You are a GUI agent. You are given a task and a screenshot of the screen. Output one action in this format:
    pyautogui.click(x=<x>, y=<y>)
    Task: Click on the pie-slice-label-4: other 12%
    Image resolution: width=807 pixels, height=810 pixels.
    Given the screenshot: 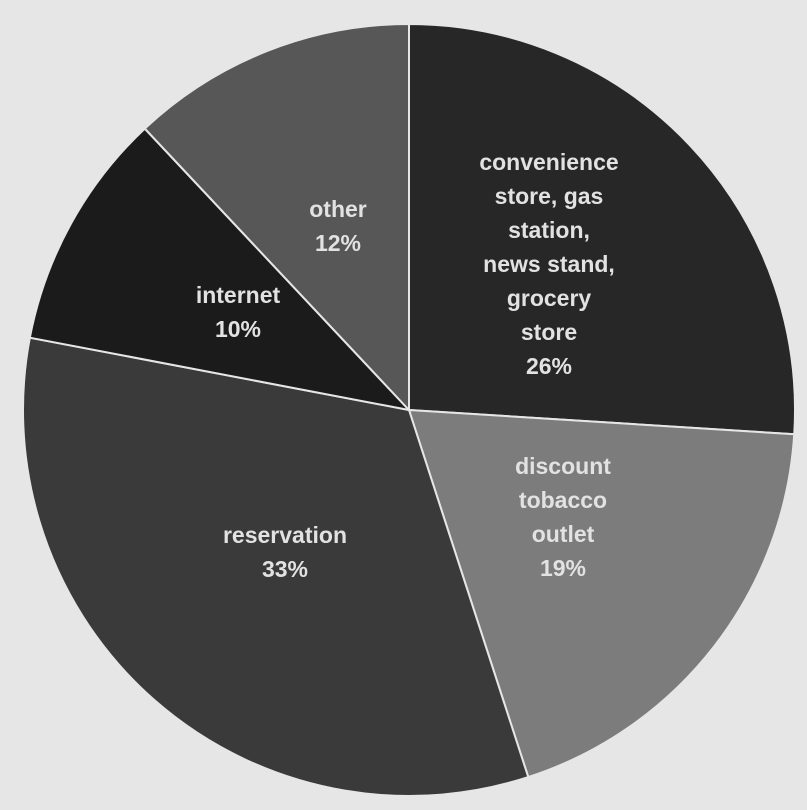 What is the action you would take?
    pyautogui.click(x=338, y=226)
    